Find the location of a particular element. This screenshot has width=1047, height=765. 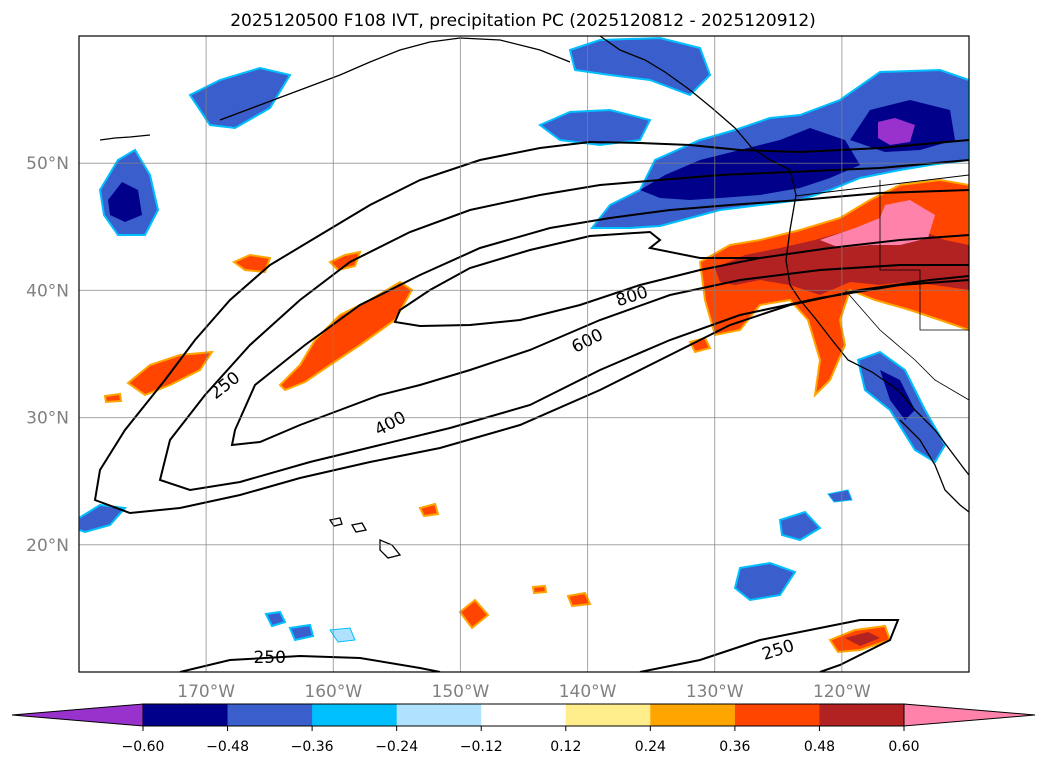

colorbar-under-extension is located at coordinates (77, 715).